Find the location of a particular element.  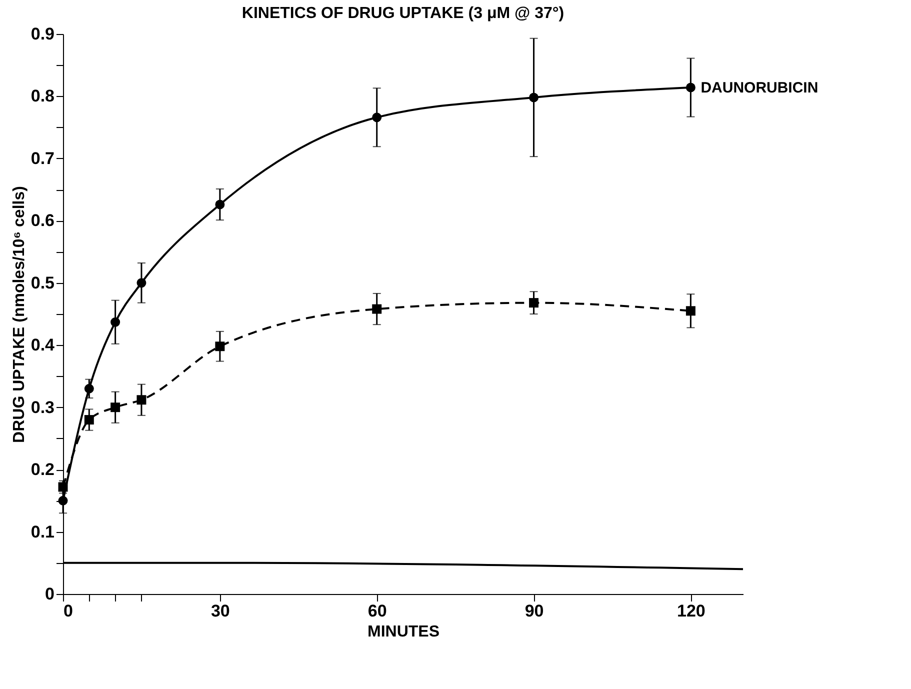

x-axis-title: MINUTES is located at coordinates (404, 632).